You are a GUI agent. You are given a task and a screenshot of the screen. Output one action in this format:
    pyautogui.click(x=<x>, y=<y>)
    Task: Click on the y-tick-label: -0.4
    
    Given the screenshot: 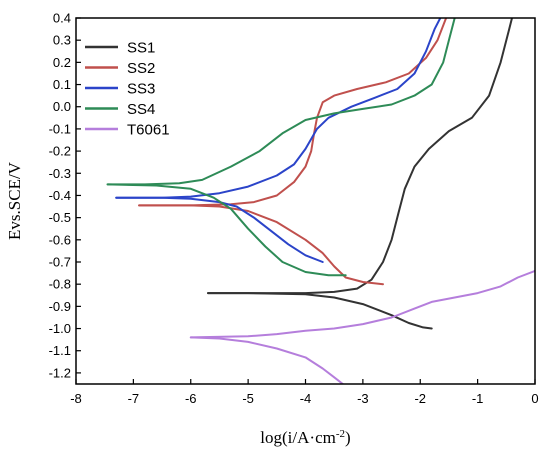 What is the action you would take?
    pyautogui.click(x=60, y=195)
    